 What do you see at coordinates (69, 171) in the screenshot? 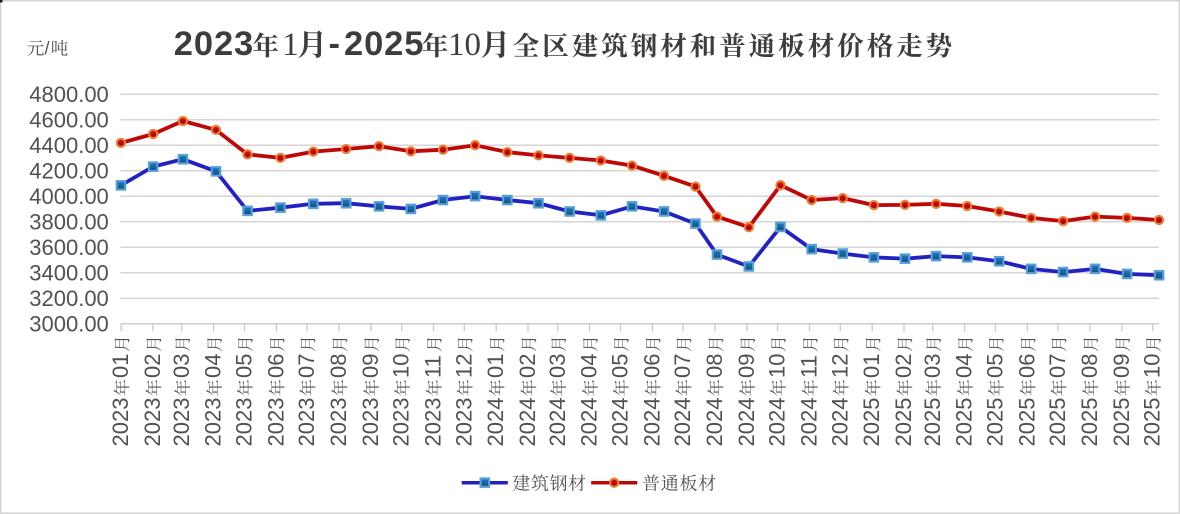
I see `svg-text: 4200.00` at bounding box center [69, 171].